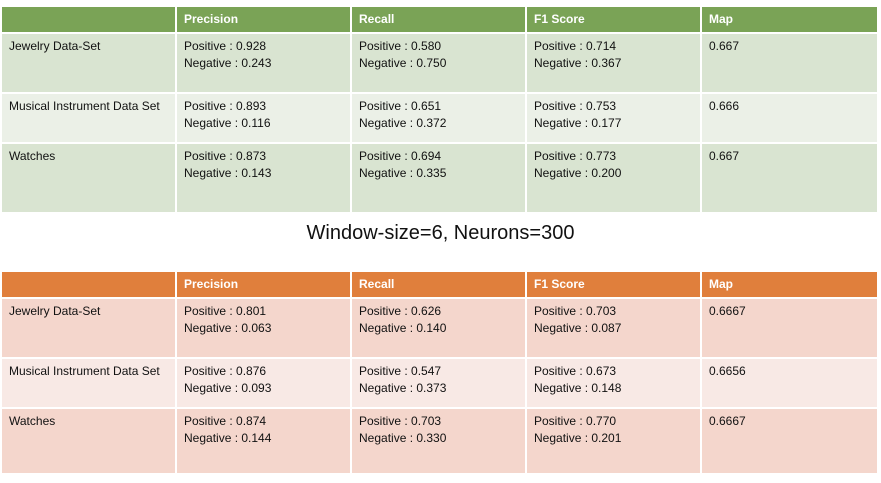 The width and height of the screenshot is (881, 483). Describe the element at coordinates (225, 46) in the screenshot. I see `precision-positive: Positive : 0.928` at that location.